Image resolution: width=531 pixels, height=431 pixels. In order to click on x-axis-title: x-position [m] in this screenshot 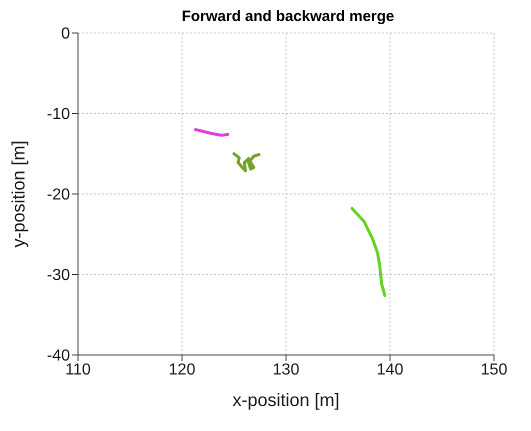, I will do `click(286, 400)`.